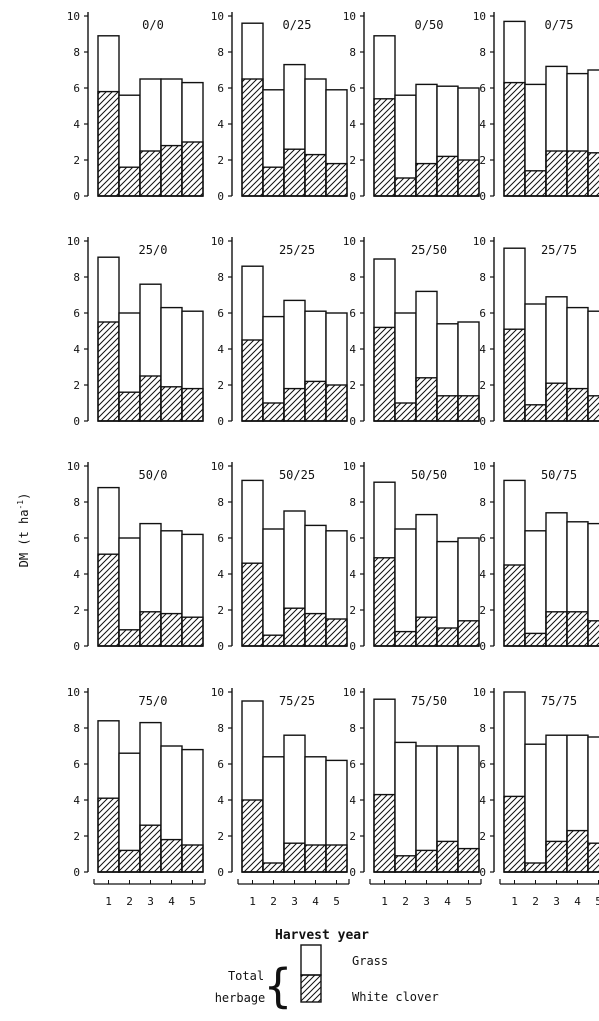 The image size is (599, 1021). I want to click on panel-25-25: 0 2 4 6 8 10 25/25, so click(279, 331).